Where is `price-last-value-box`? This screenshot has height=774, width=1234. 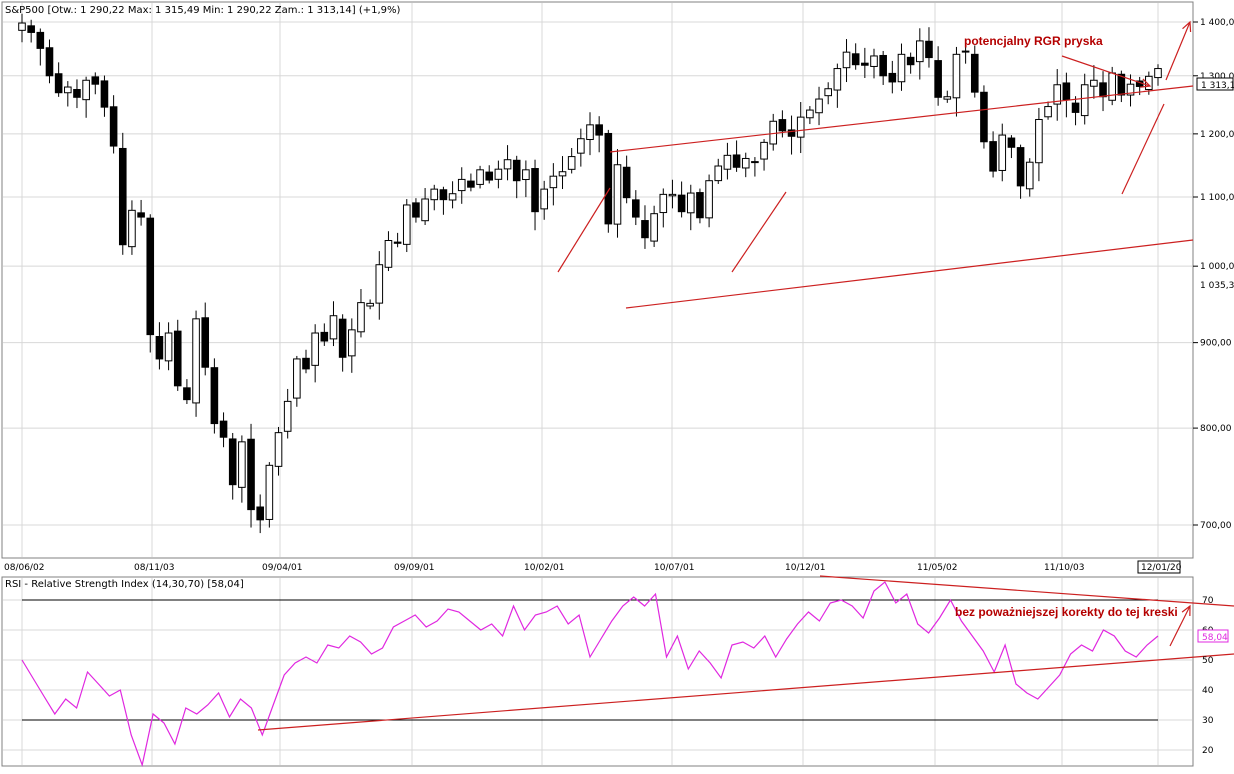
price-last-value-box is located at coordinates (1215, 84).